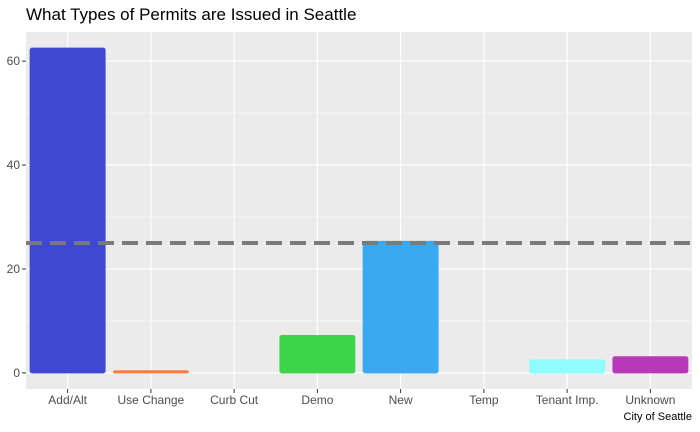 This screenshot has width=700, height=432. I want to click on y-tick-label: 20, so click(14, 269).